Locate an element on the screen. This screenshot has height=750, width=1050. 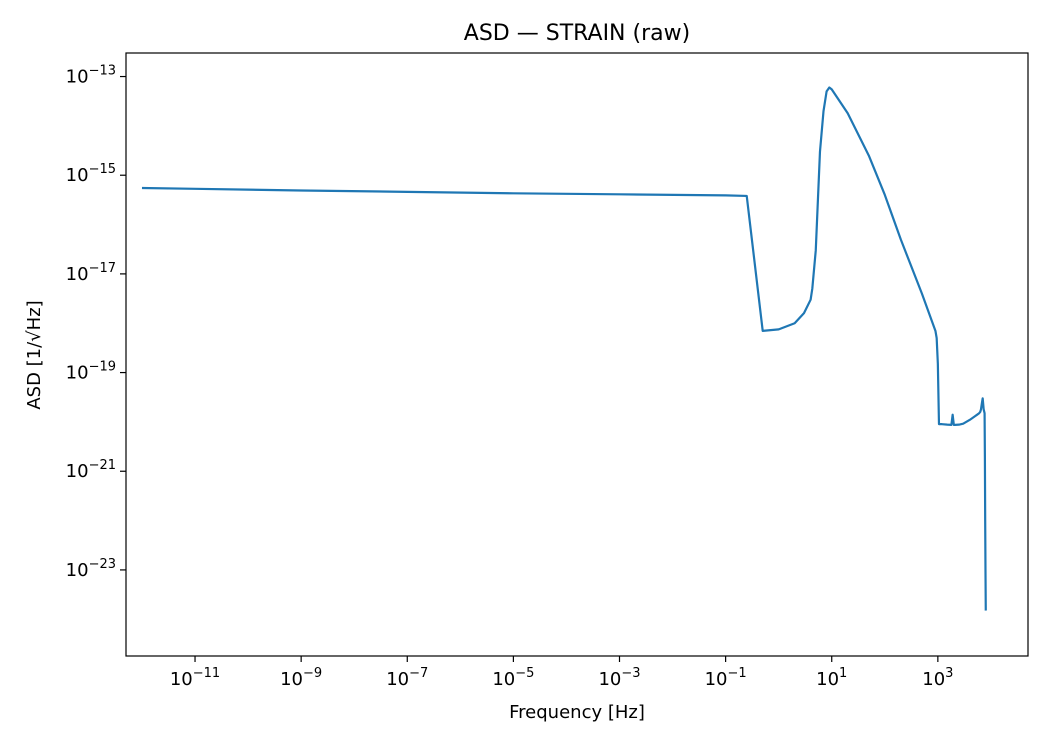
y-axis-ticks: 10−13 10−15 10−17 10−19 10−21 10−23 is located at coordinates (96, 322).